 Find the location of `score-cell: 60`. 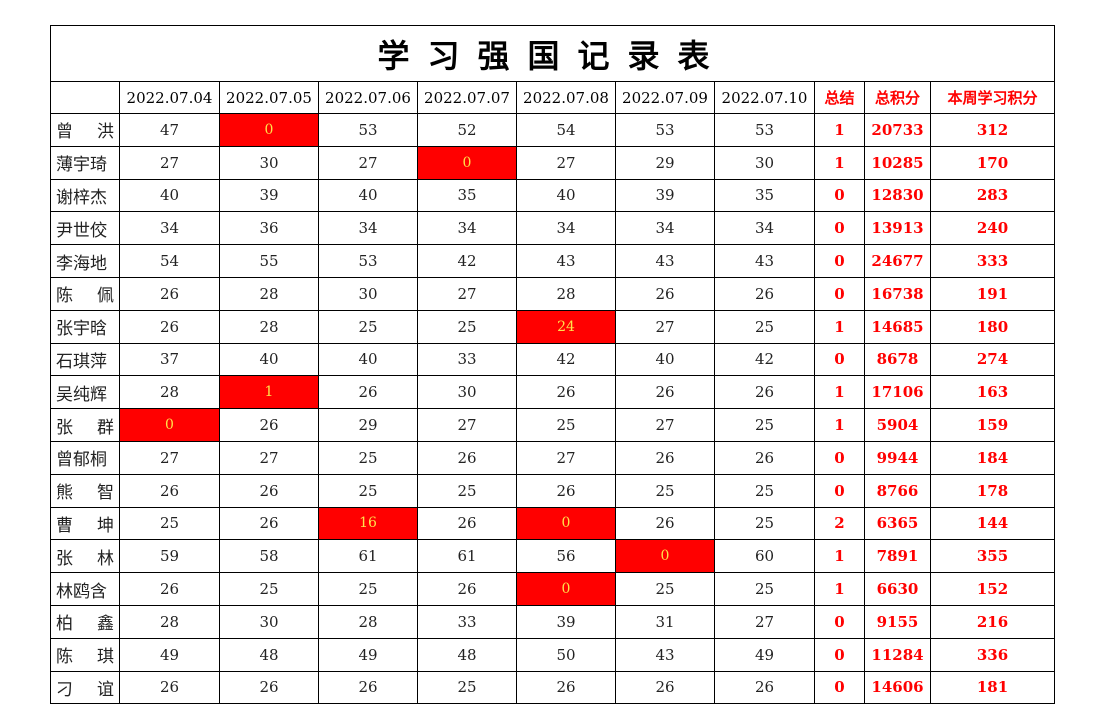

score-cell: 60 is located at coordinates (764, 556).